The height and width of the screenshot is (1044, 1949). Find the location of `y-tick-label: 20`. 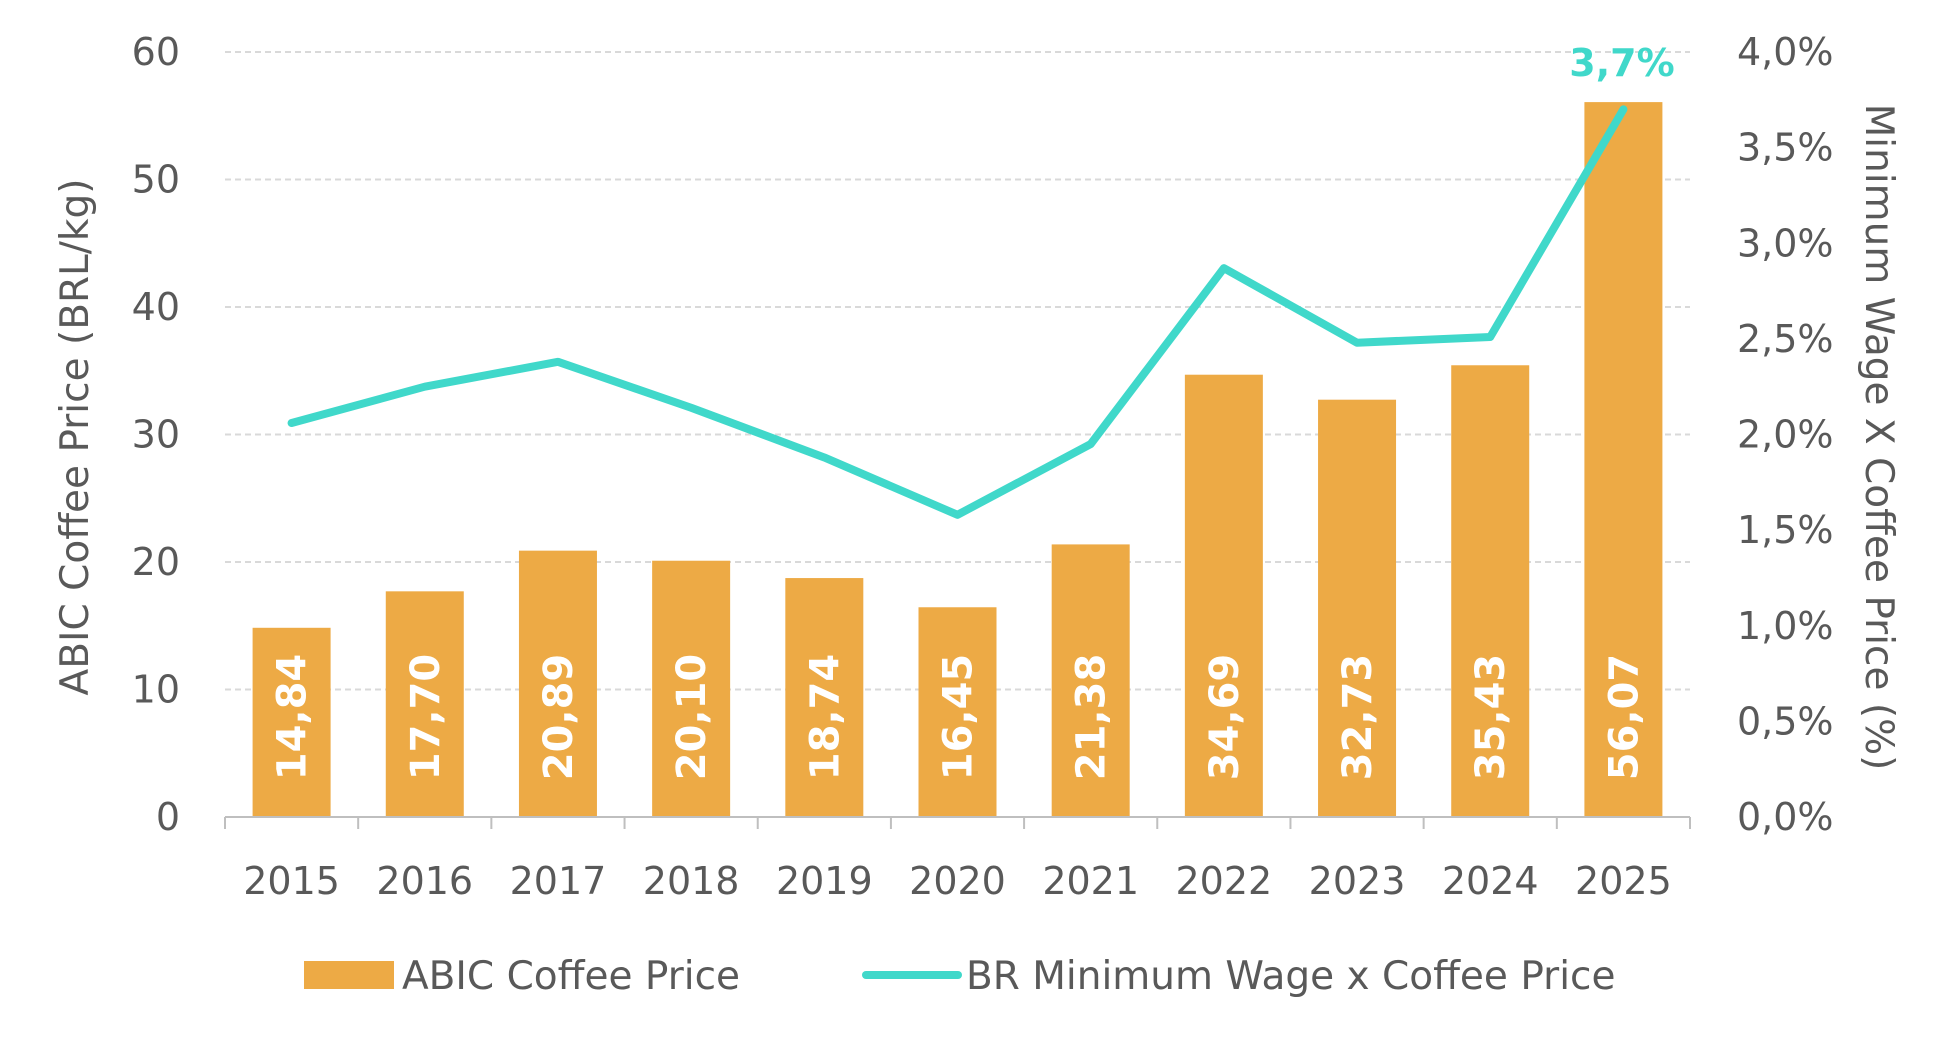

y-tick-label: 20 is located at coordinates (156, 562).